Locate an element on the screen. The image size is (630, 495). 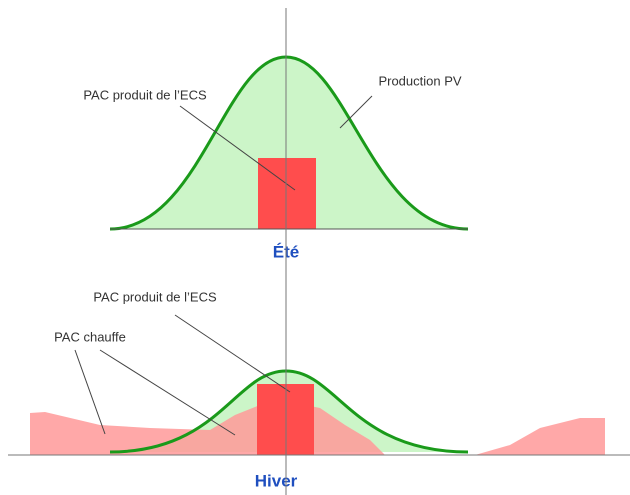
label: PAC chauffe is located at coordinates (90, 336).